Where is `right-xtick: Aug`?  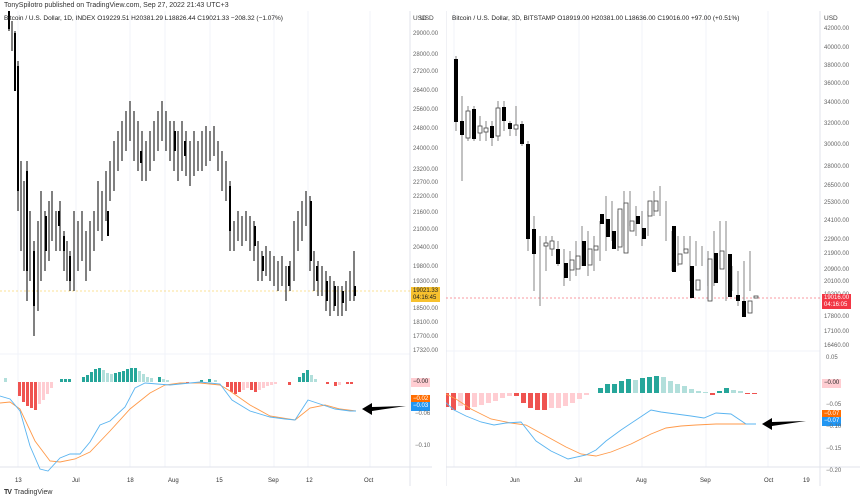
right-xtick: Aug is located at coordinates (641, 481).